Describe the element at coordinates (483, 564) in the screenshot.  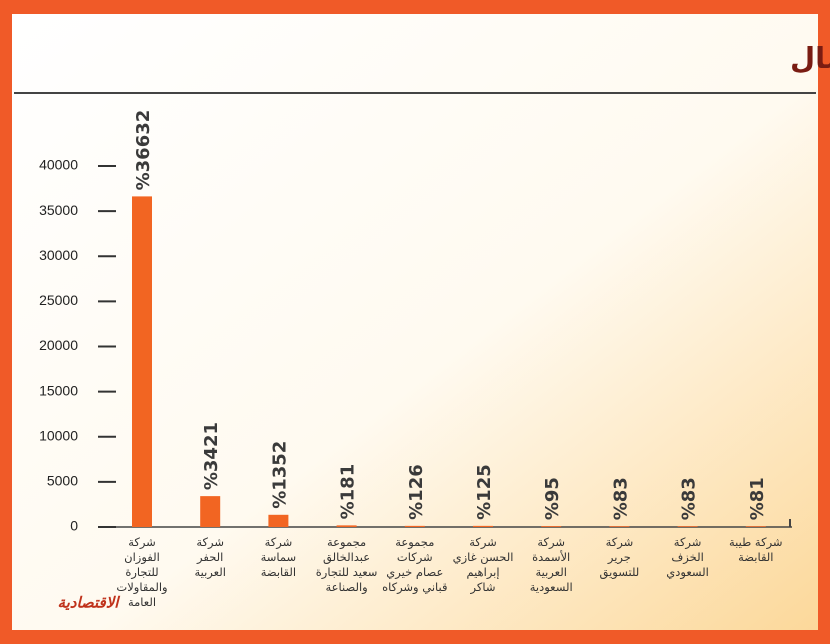
I see `x-tick-label: شركة الحسن غازي إبراهيم شاكر` at that location.